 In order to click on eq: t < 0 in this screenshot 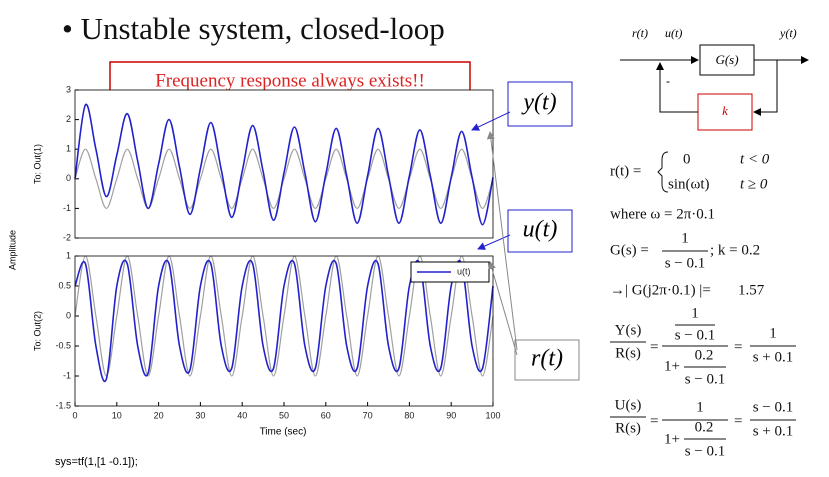, I will do `click(755, 159)`.